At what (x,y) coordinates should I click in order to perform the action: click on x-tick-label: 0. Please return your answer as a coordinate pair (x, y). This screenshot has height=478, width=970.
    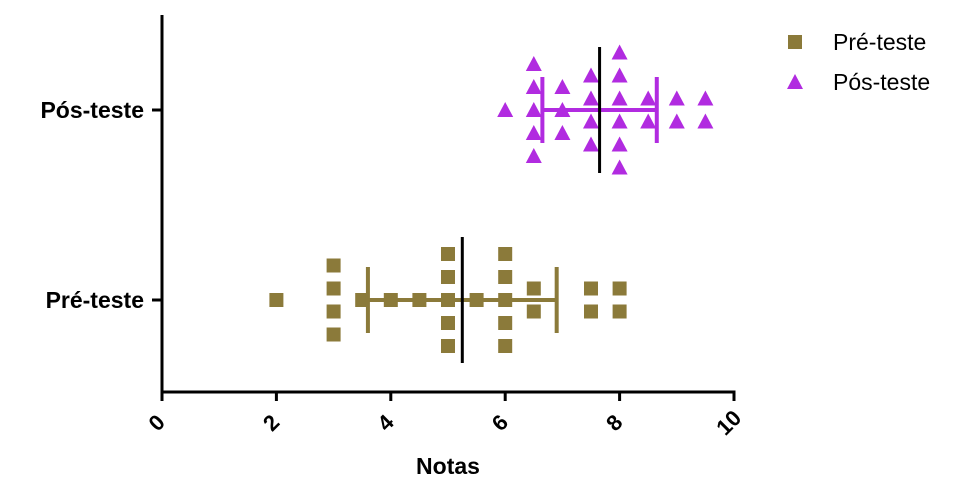
    Looking at the image, I should click on (157, 423).